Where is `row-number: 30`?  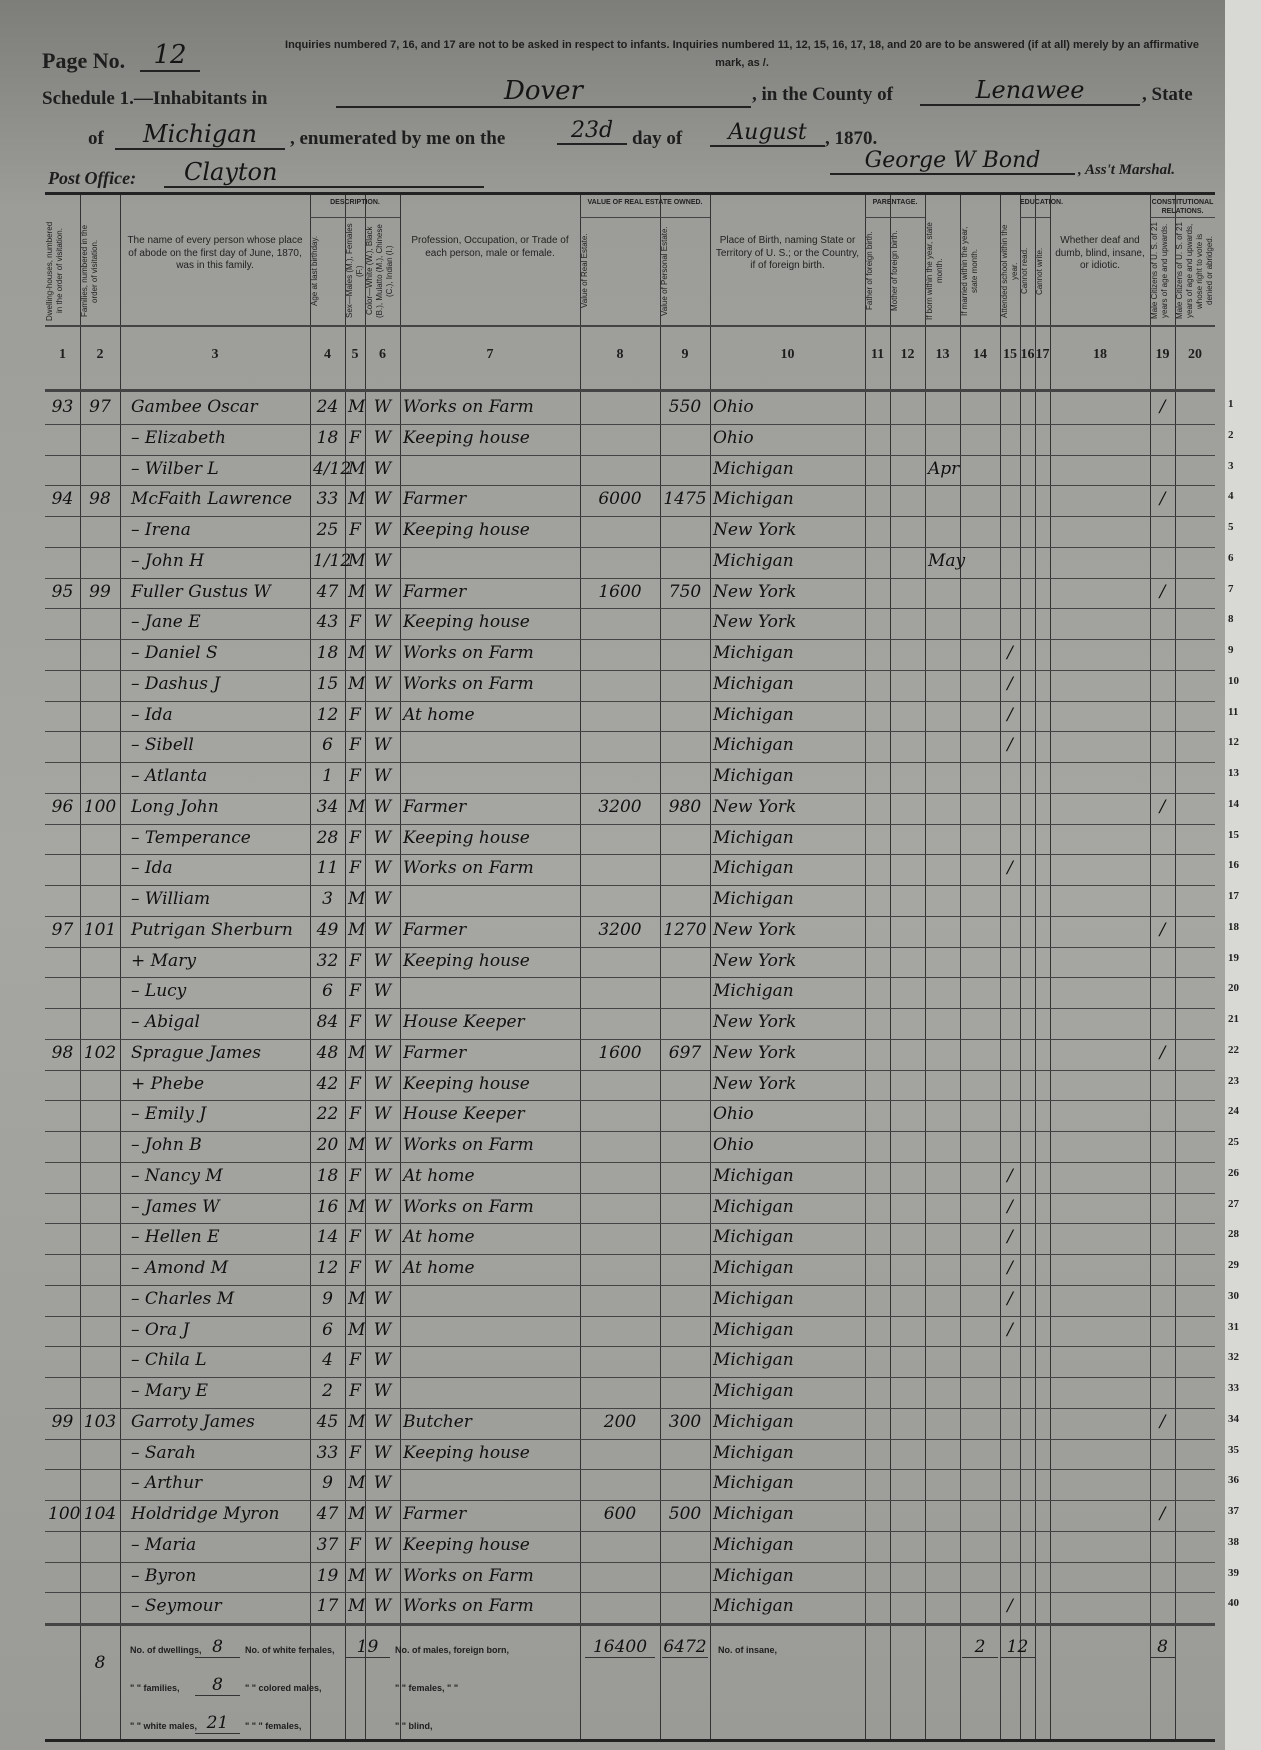 row-number: 30 is located at coordinates (1233, 1295).